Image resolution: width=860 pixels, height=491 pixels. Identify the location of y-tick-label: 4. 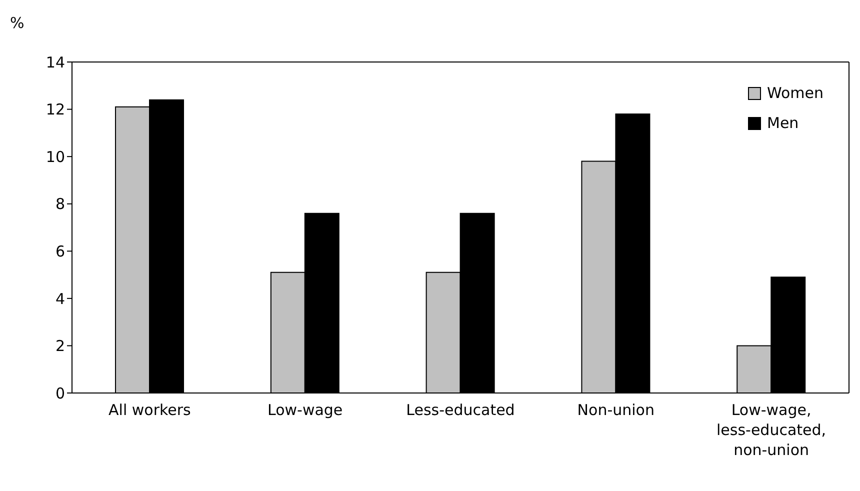
(60, 299).